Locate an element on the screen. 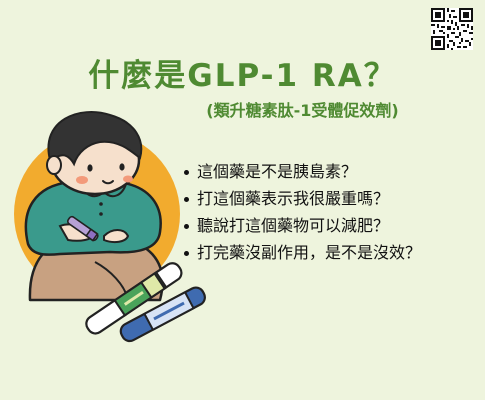 This screenshot has width=485, height=400. question-text: 這個藥是不是胰島素？ is located at coordinates (277, 171).